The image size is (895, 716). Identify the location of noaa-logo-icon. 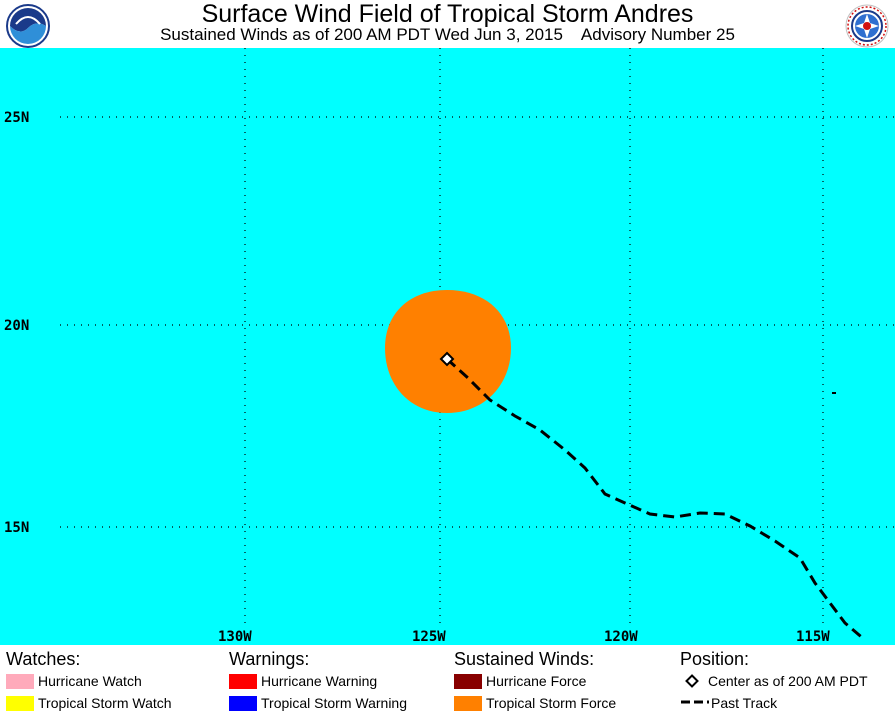
(28, 26).